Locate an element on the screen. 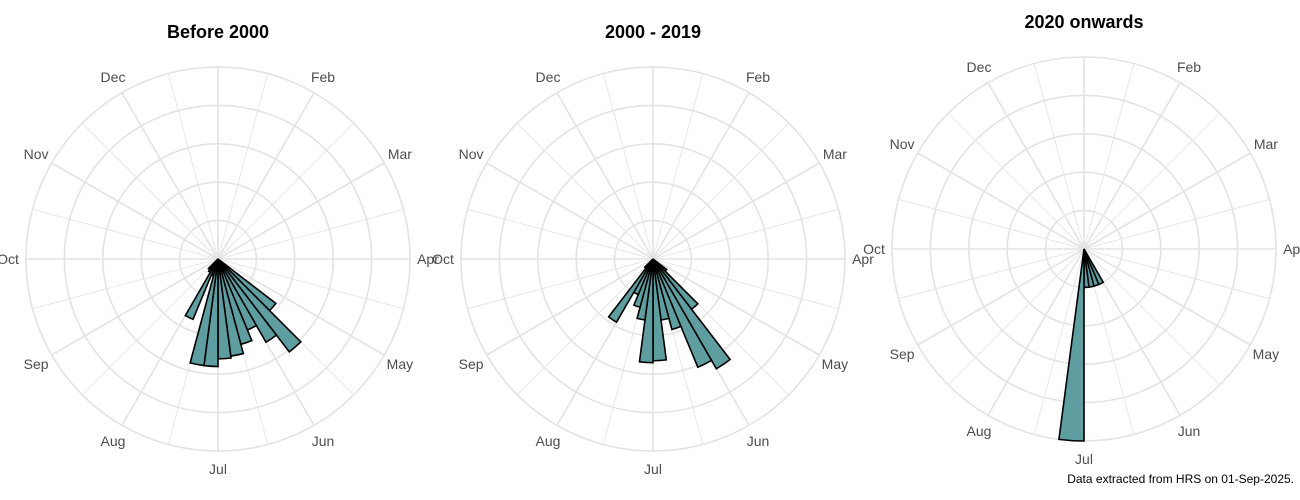  data-source-caption: Data extracted from HRS on 01-Sep-2025. is located at coordinates (1180, 479).